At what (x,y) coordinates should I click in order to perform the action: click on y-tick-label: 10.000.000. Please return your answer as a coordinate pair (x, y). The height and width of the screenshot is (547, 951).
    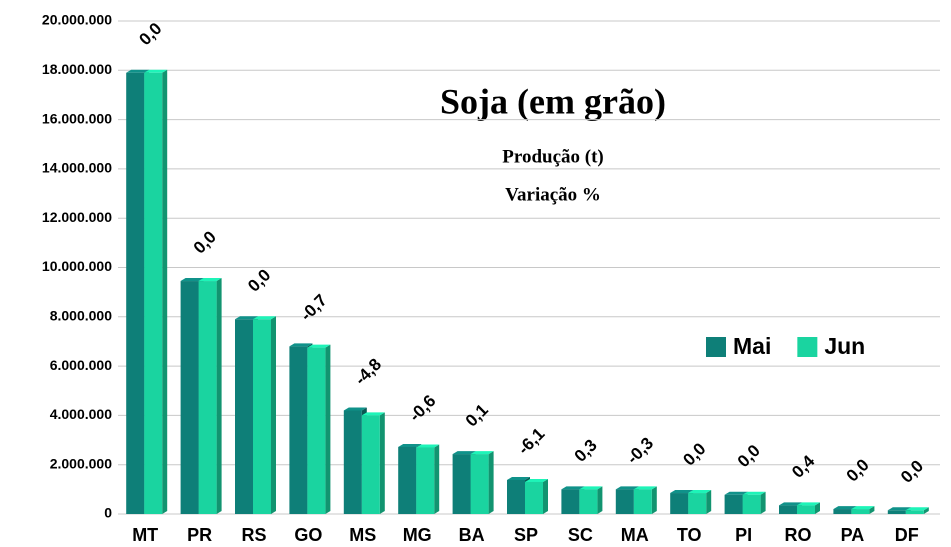
    Looking at the image, I should click on (77, 266).